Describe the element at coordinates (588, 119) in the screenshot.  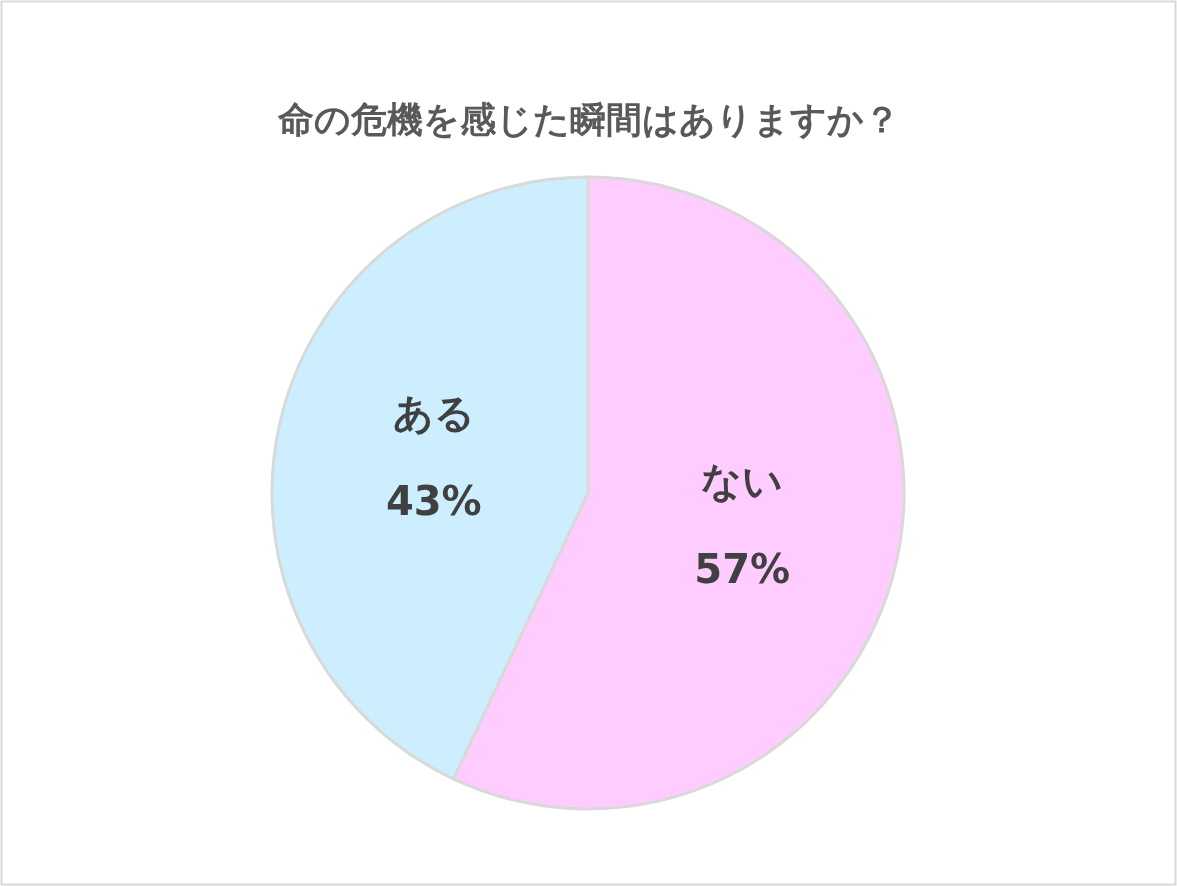
I see `chart-title: 命の危機を感じた瞬間はありますか？` at that location.